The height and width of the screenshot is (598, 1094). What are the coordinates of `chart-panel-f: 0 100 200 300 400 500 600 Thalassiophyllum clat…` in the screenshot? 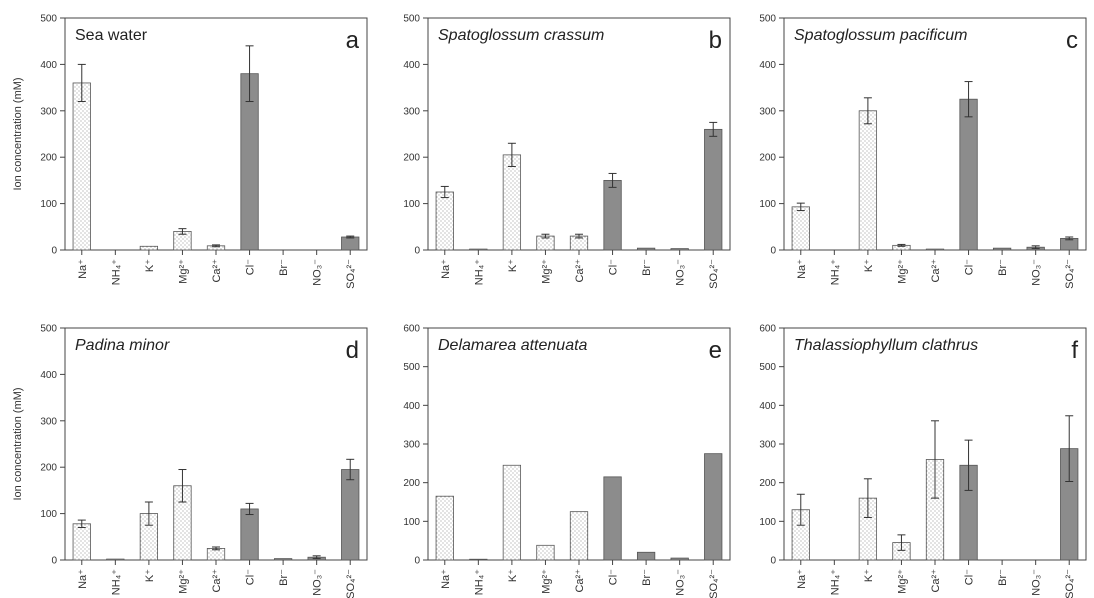 It's located at (923, 461).